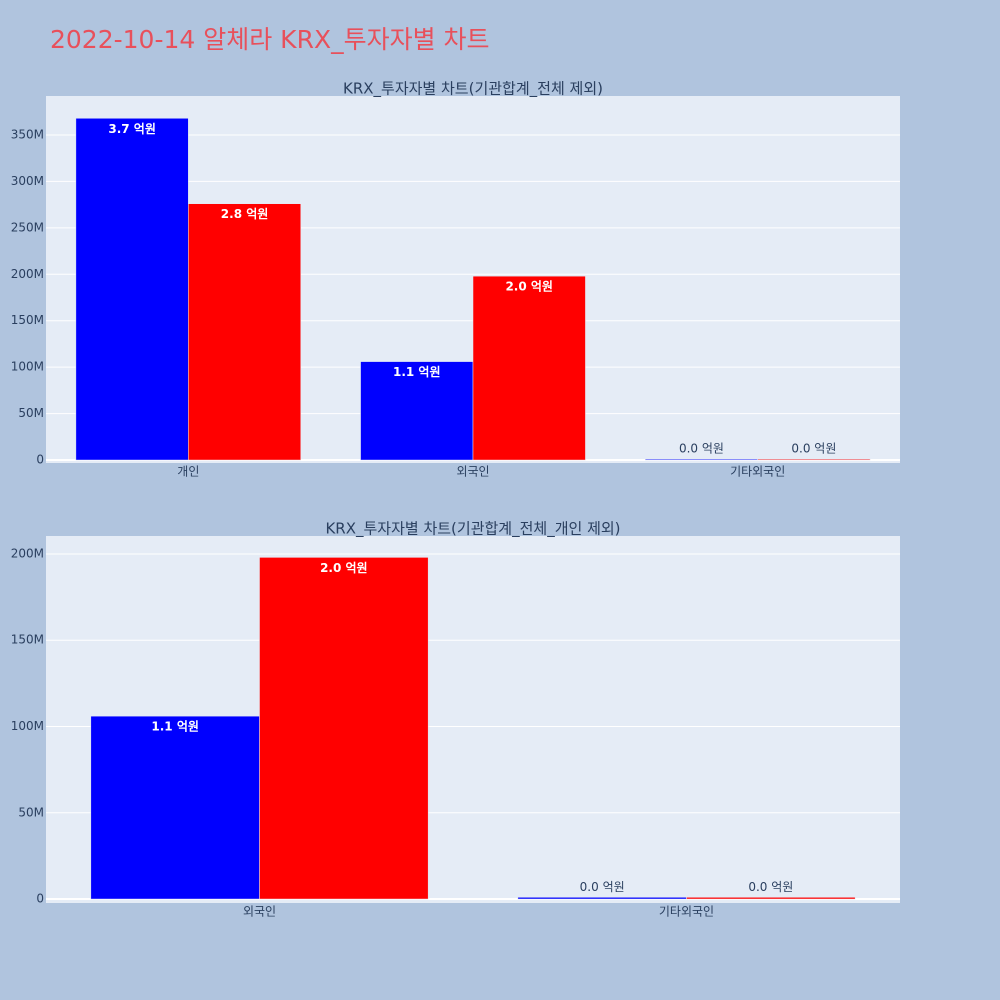 The width and height of the screenshot is (1000, 1000). Describe the element at coordinates (270, 39) in the screenshot. I see `page-title: 2022-10-14 알체라 KRX_투자자별 차트` at that location.